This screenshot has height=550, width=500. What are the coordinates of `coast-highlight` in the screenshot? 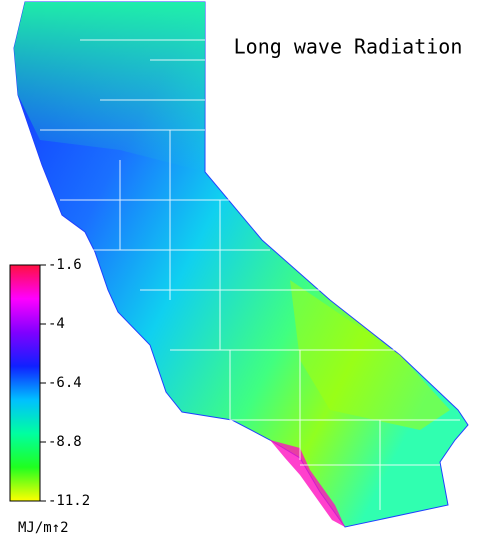 It's located at (307, 483).